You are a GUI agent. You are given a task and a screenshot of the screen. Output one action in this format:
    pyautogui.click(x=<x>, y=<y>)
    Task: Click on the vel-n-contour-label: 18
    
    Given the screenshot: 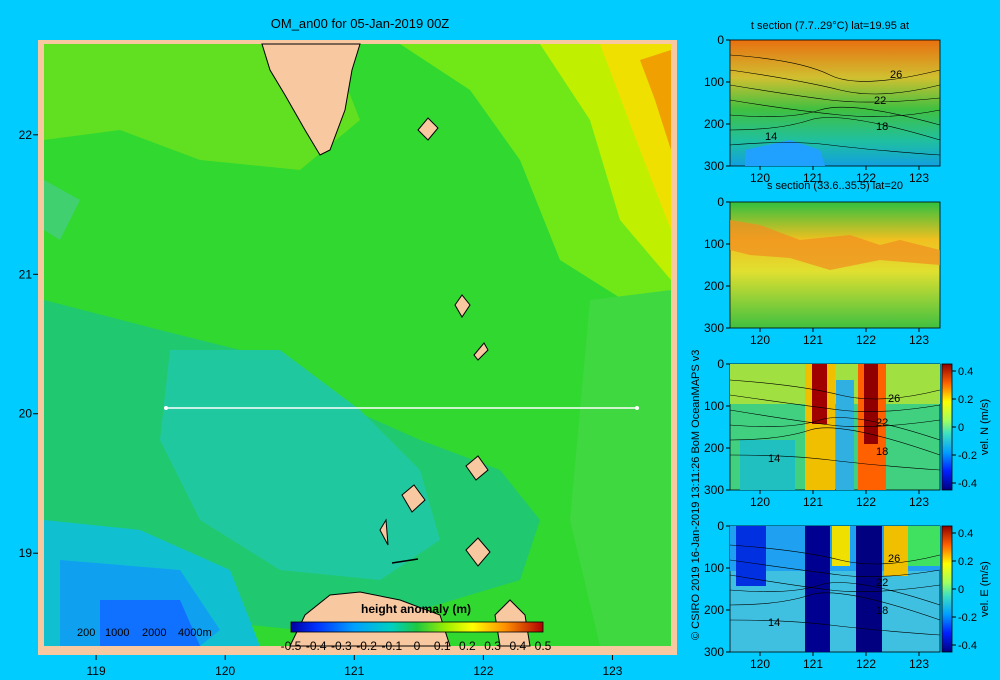 What is the action you would take?
    pyautogui.click(x=882, y=452)
    